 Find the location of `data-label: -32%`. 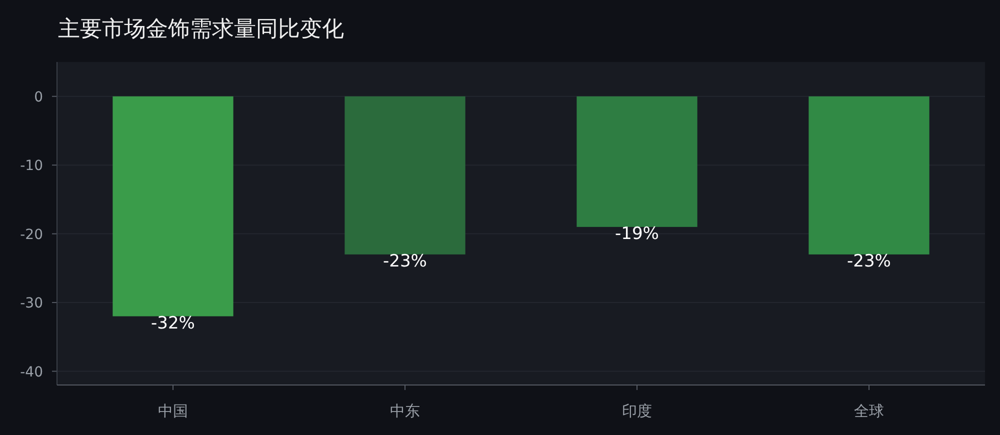

data-label: -32% is located at coordinates (173, 323).